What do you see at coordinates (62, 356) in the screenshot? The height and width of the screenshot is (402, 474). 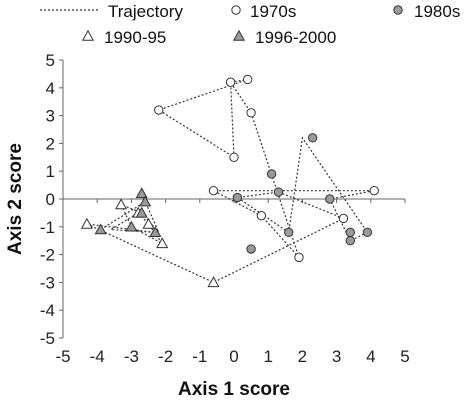 I see `x-tick-label: -5` at bounding box center [62, 356].